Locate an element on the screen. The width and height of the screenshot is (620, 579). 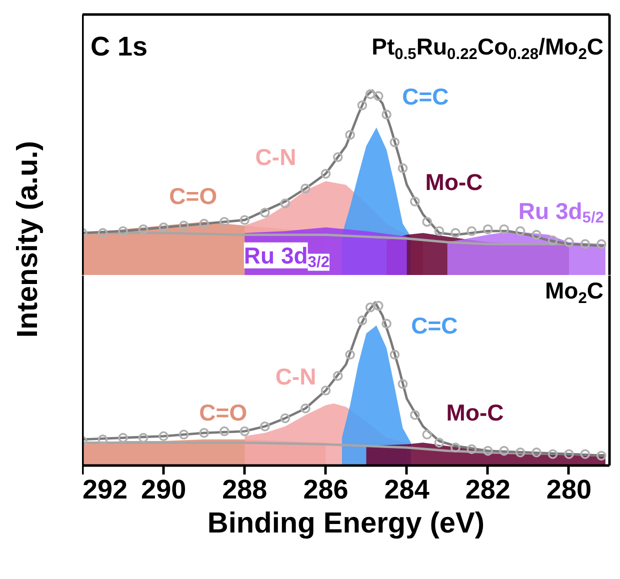
x-tick-label: 282 is located at coordinates (487, 489).